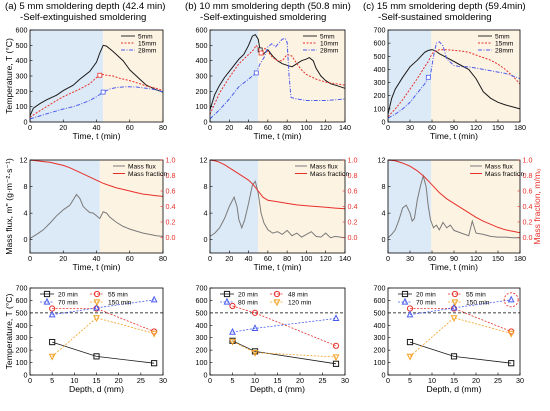  Describe the element at coordinates (278, 267) in the screenshot. I see `x-axis-title: Time, t (min)` at that location.